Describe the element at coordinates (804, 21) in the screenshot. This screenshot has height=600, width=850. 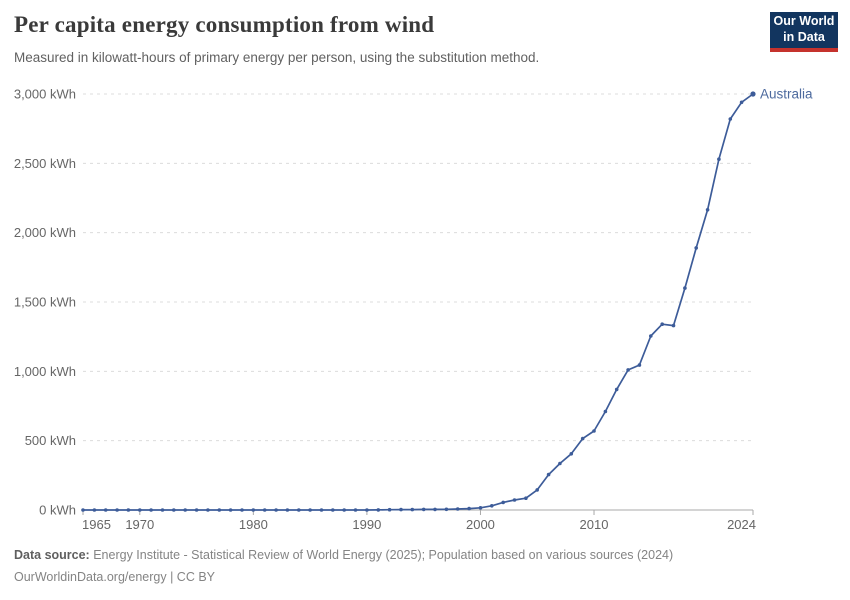
I see `owid-logo-line1: Our World` at that location.